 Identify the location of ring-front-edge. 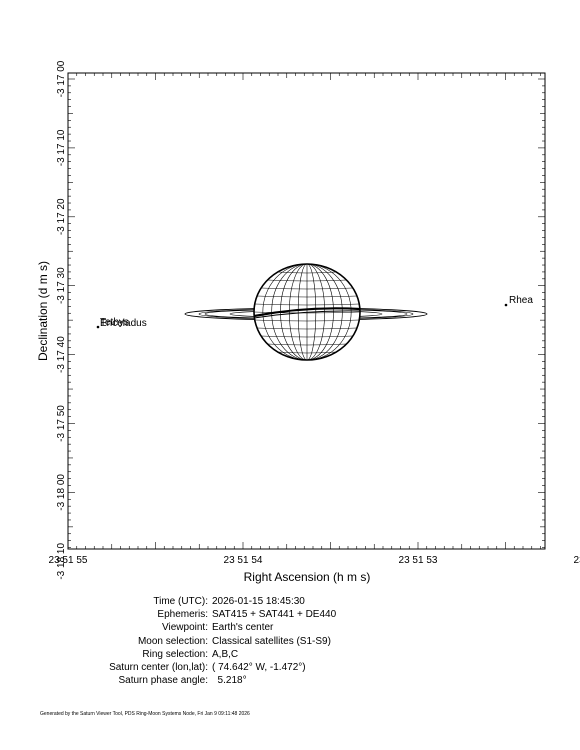
(307, 312).